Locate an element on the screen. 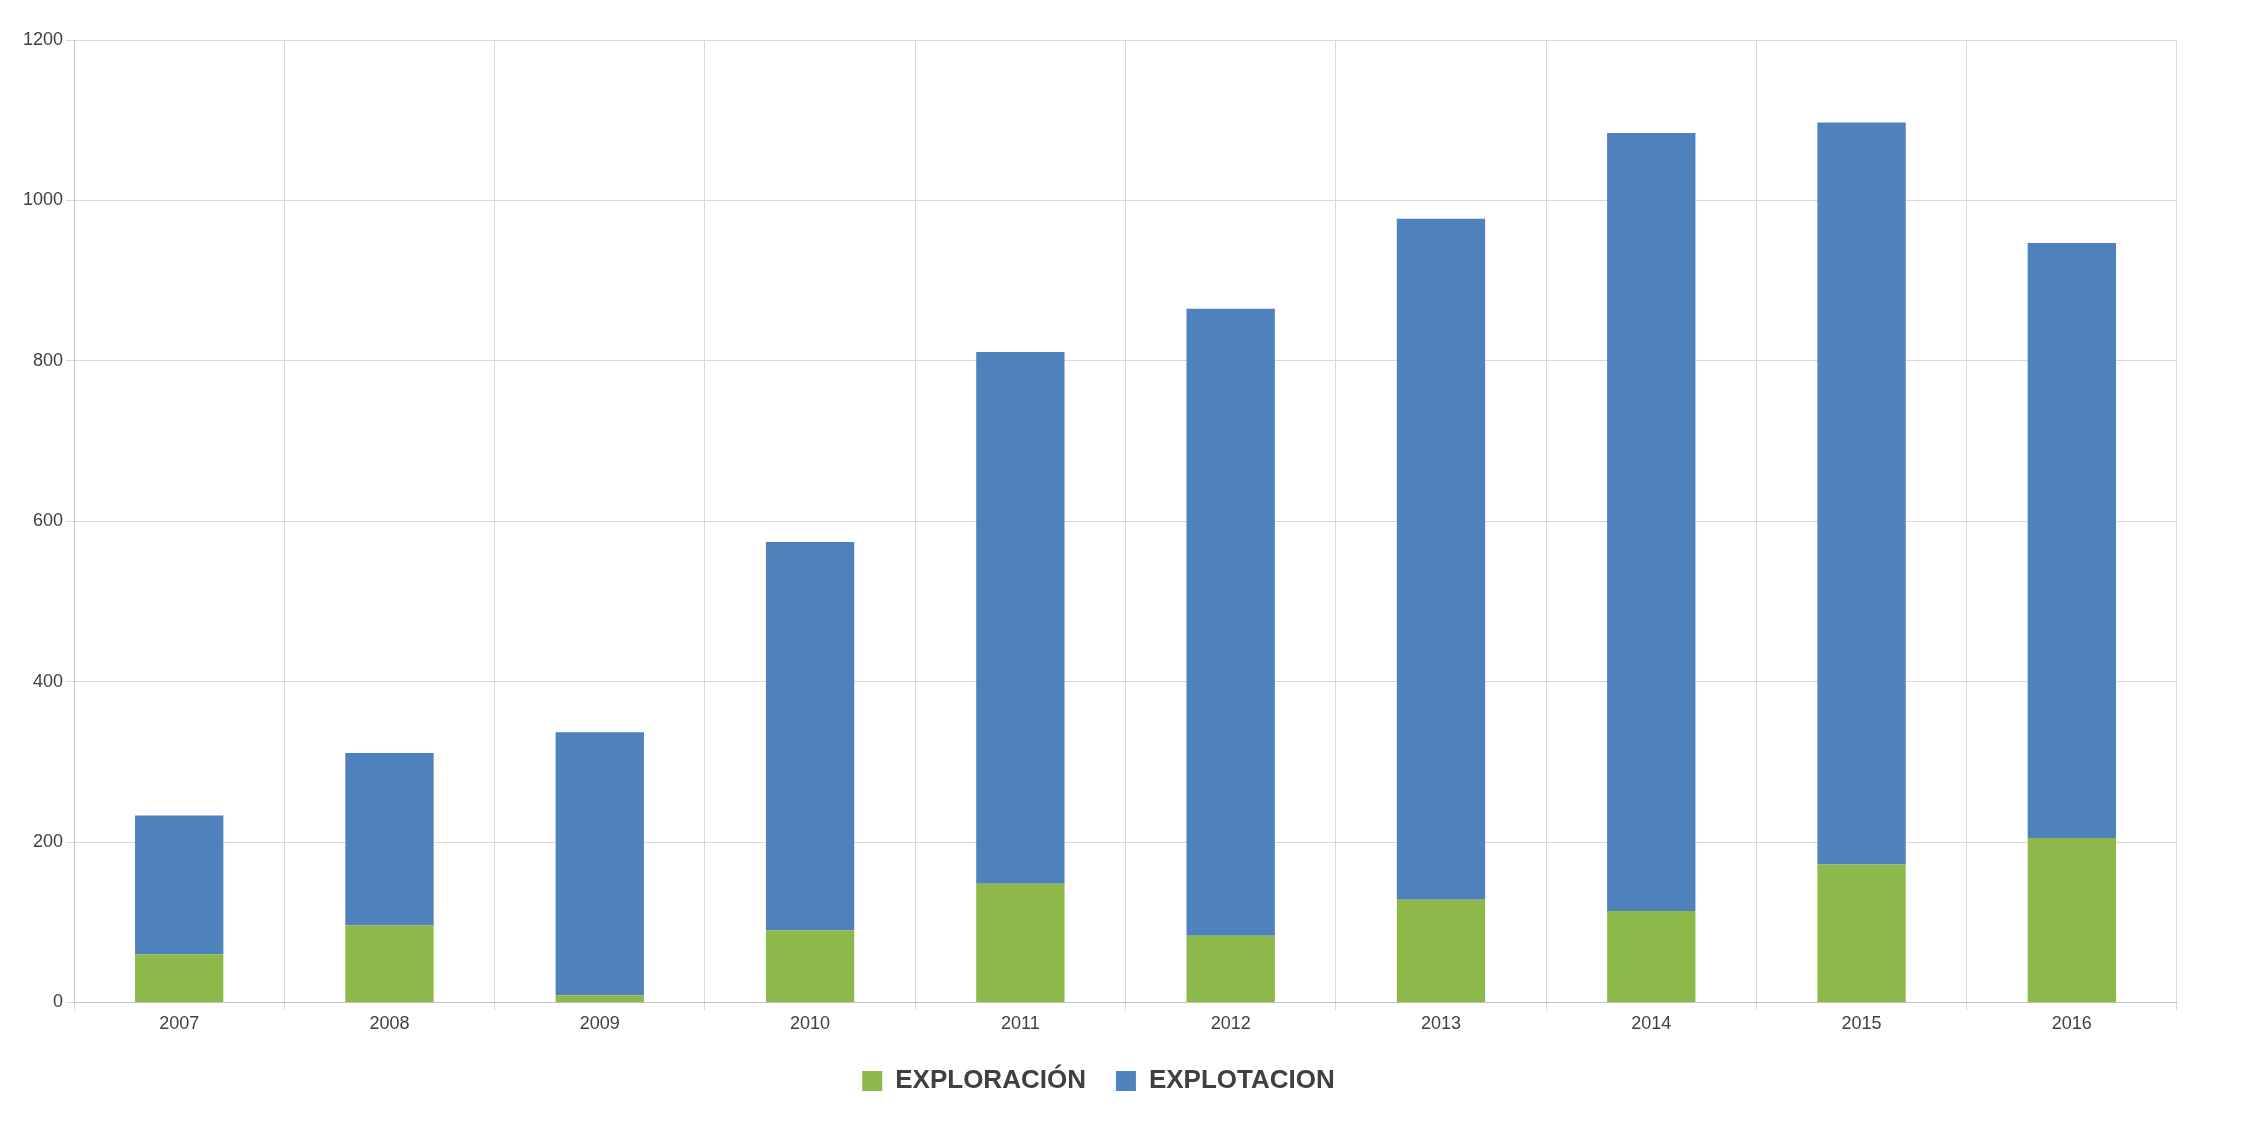 The height and width of the screenshot is (1144, 2257). y-tick-label: 800 is located at coordinates (48, 359).